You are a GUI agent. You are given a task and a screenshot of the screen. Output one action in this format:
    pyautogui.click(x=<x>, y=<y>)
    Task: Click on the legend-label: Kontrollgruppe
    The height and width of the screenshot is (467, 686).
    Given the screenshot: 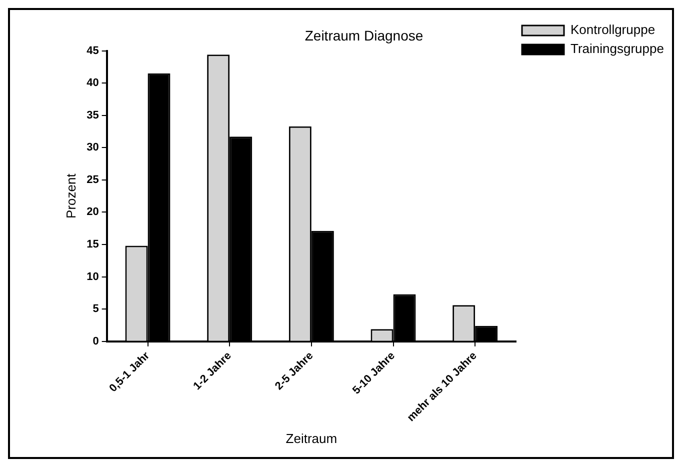 What is the action you would take?
    pyautogui.click(x=613, y=30)
    